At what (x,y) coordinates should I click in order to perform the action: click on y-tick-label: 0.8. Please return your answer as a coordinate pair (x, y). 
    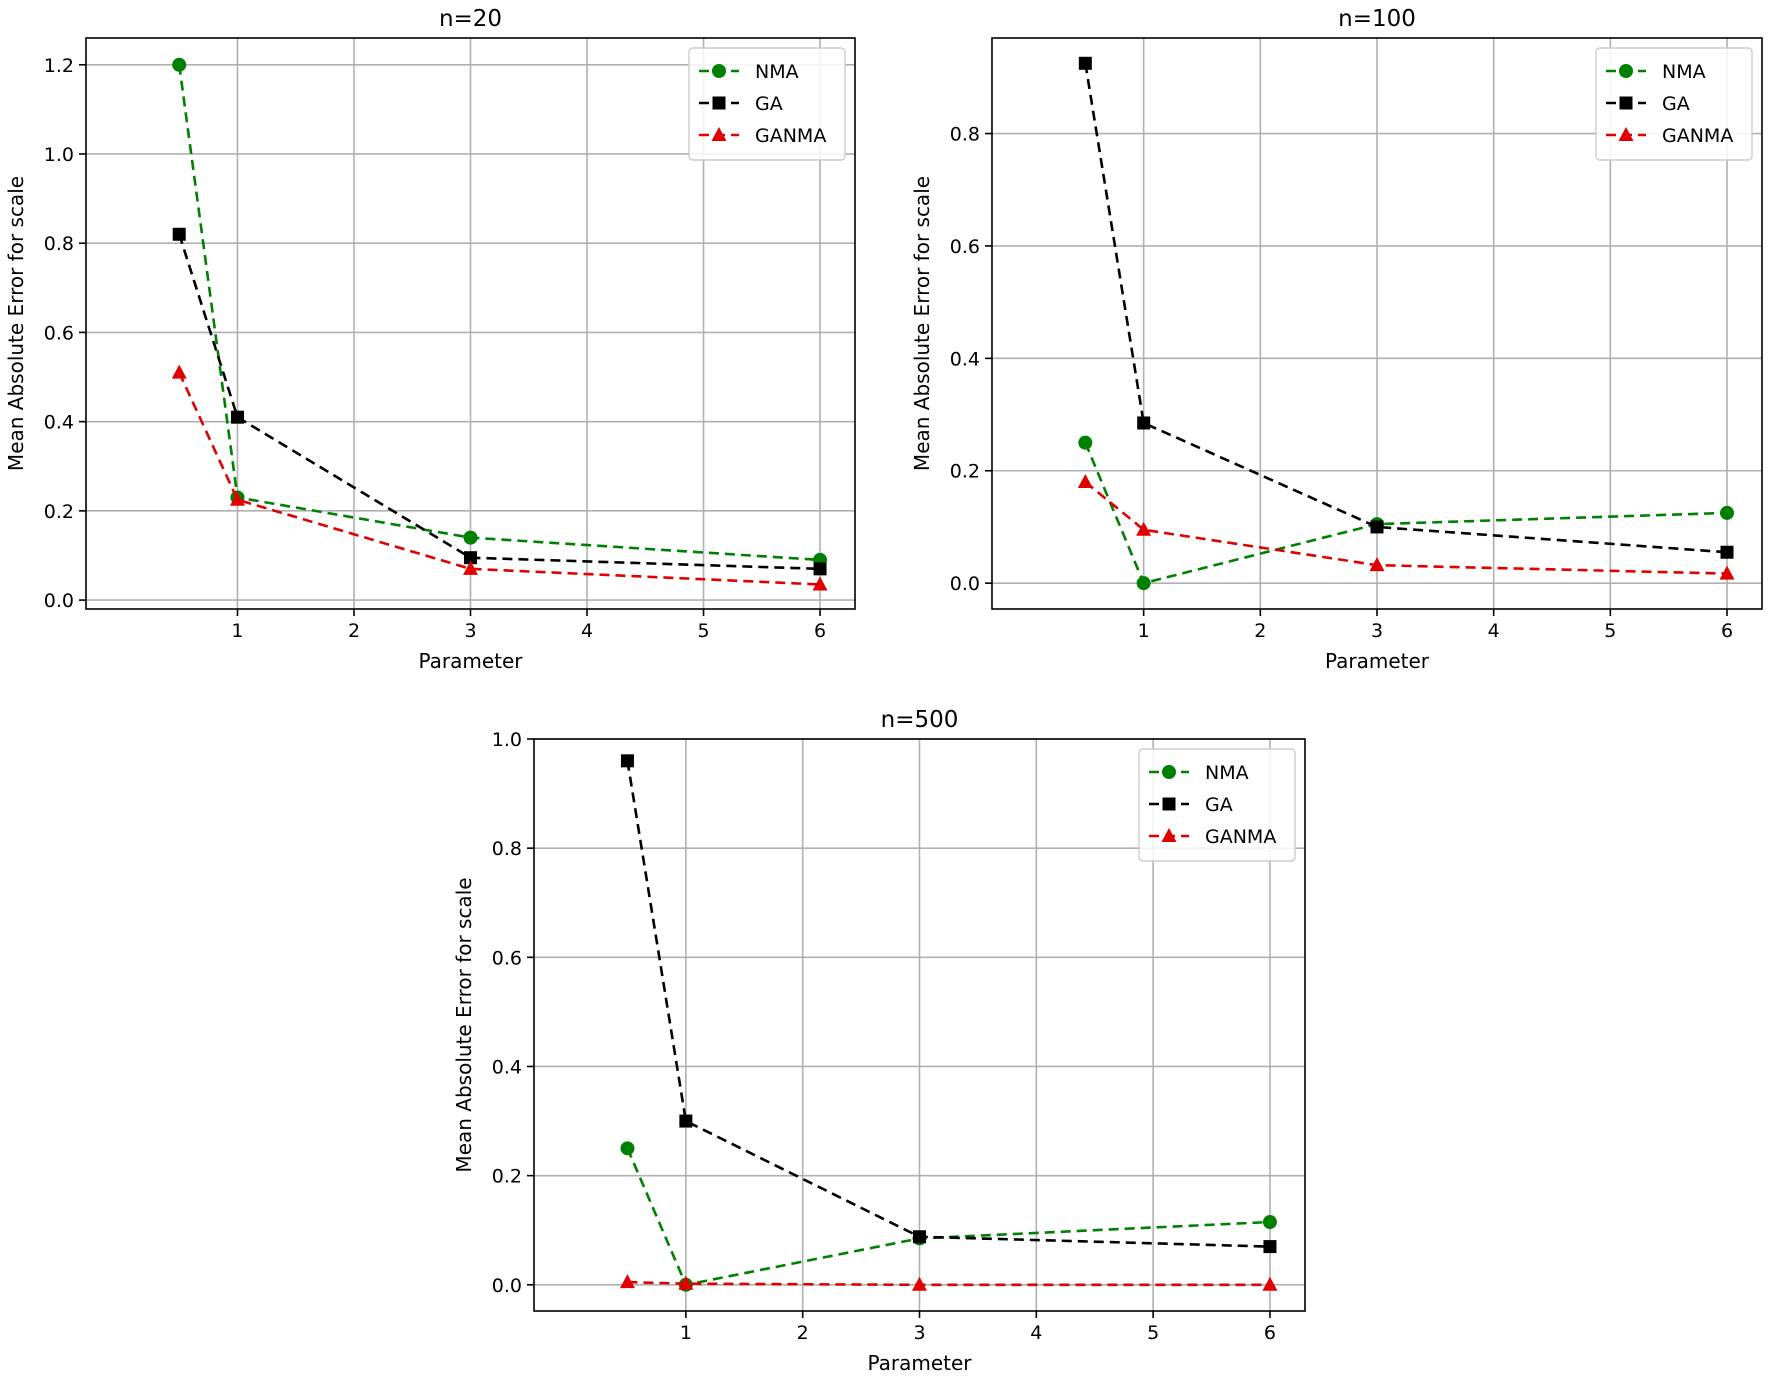
    Looking at the image, I should click on (965, 135).